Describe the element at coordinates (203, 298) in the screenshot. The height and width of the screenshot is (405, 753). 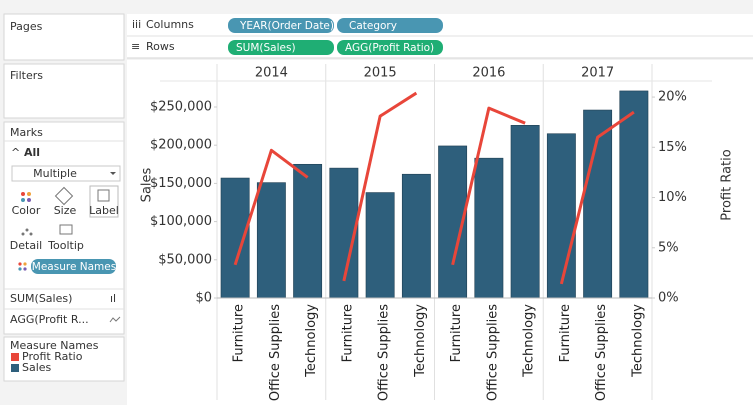
I see `y-tick-label: $0` at that location.